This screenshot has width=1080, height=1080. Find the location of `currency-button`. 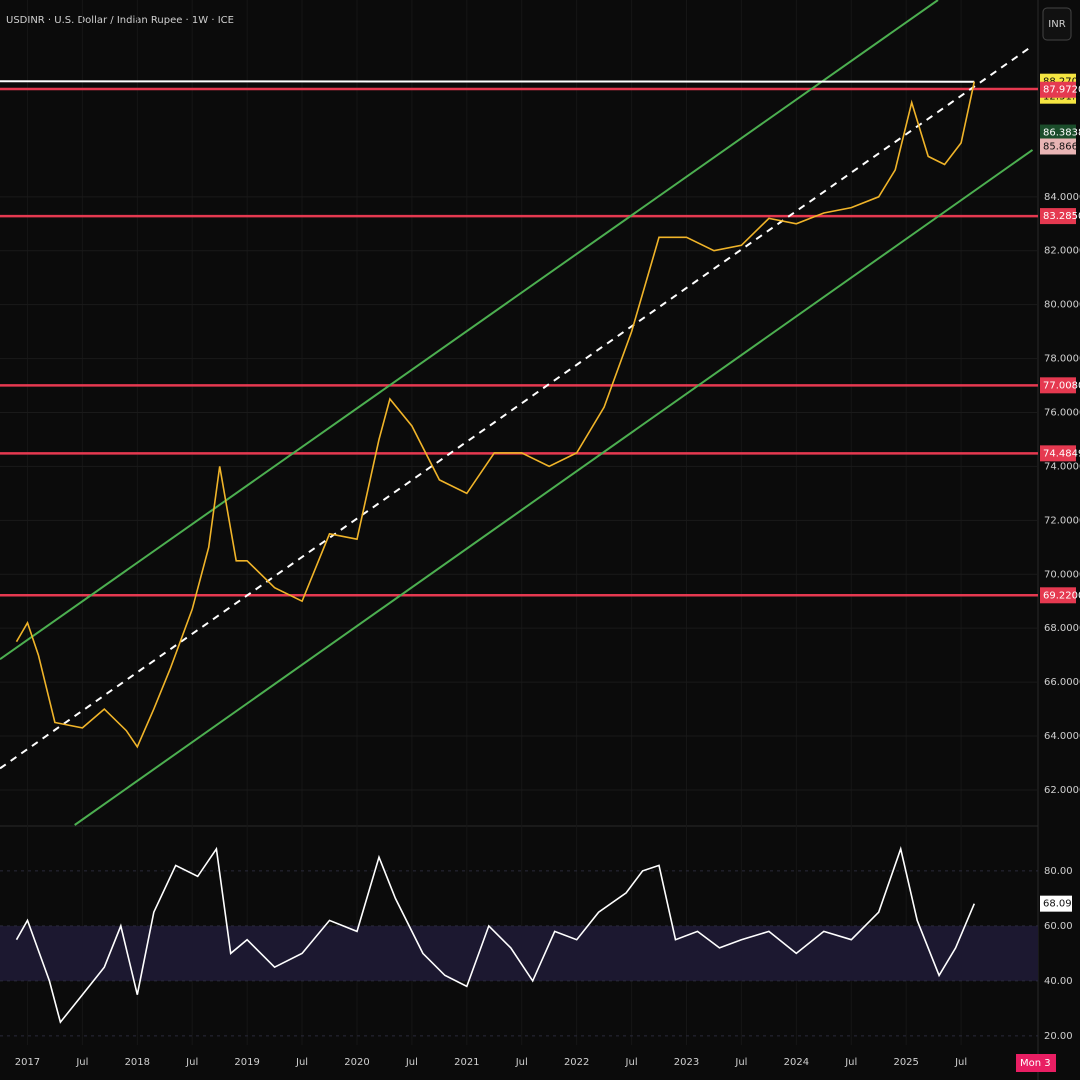

currency-button is located at coordinates (1057, 24).